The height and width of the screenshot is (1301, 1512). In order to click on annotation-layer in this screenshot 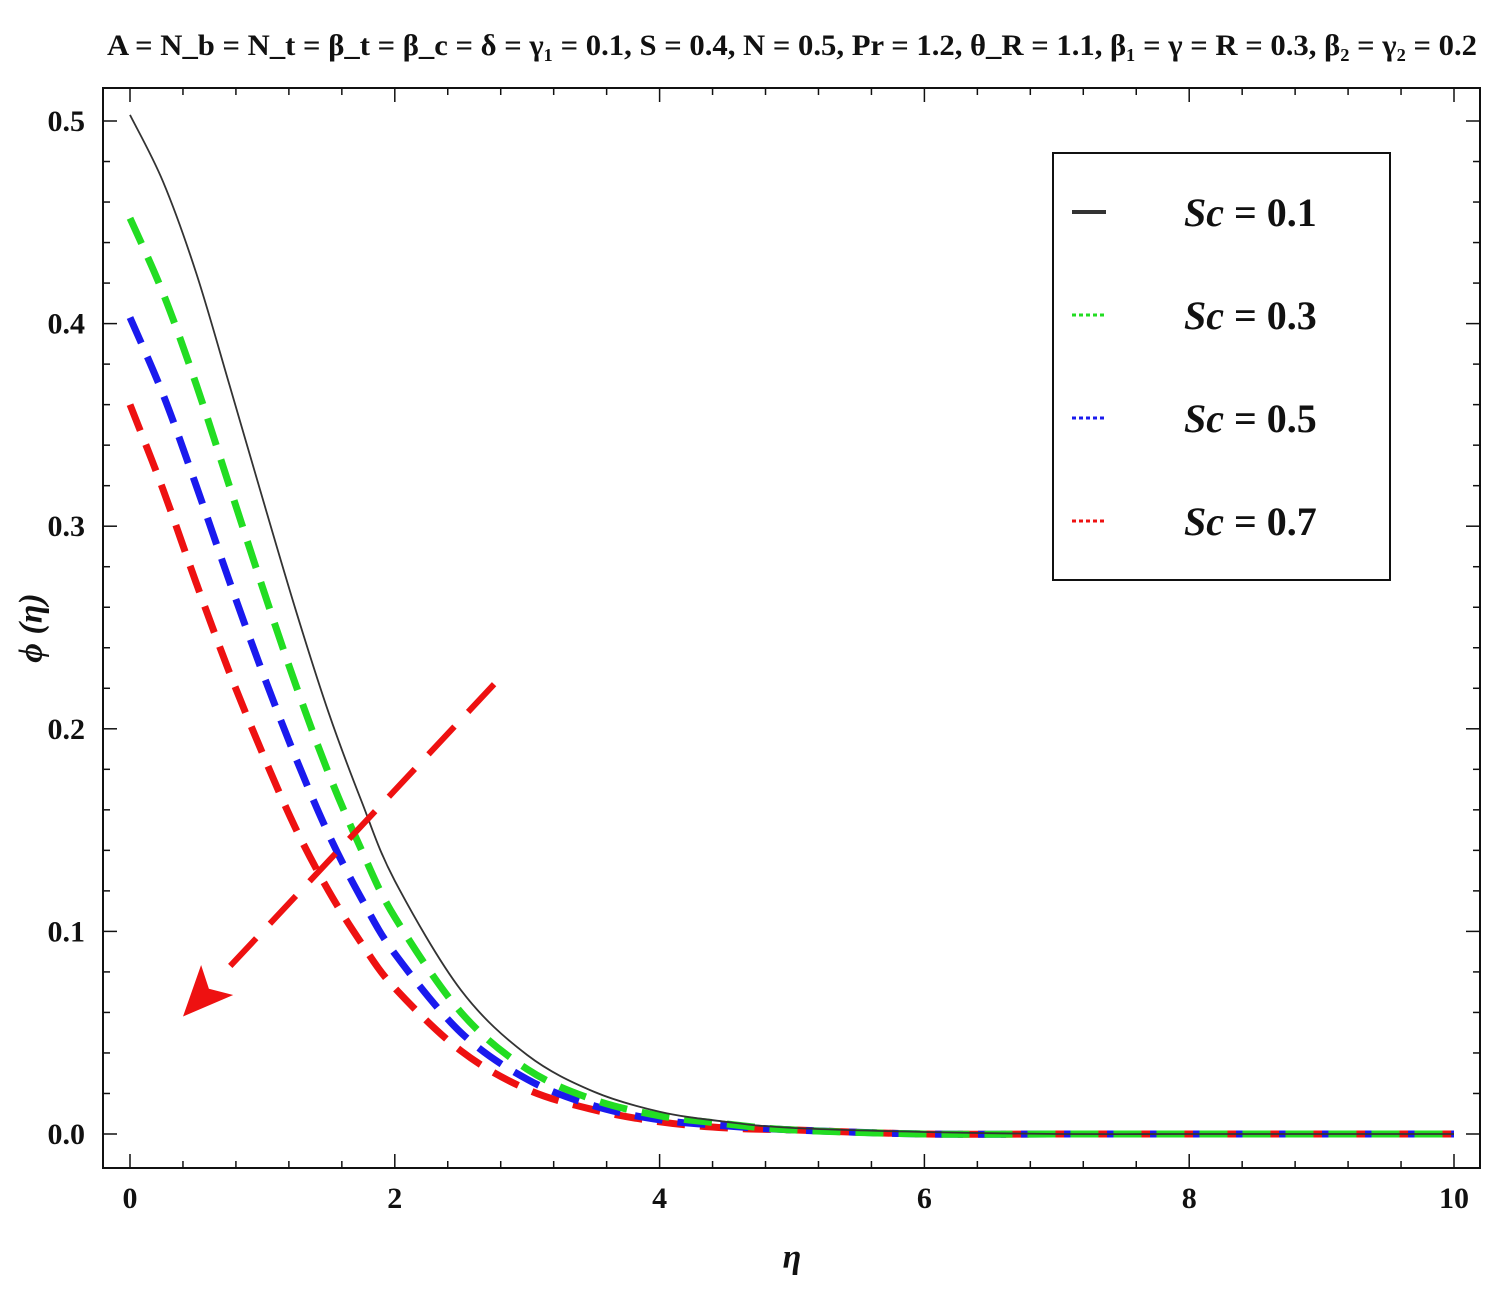, I will do `click(340, 849)`.